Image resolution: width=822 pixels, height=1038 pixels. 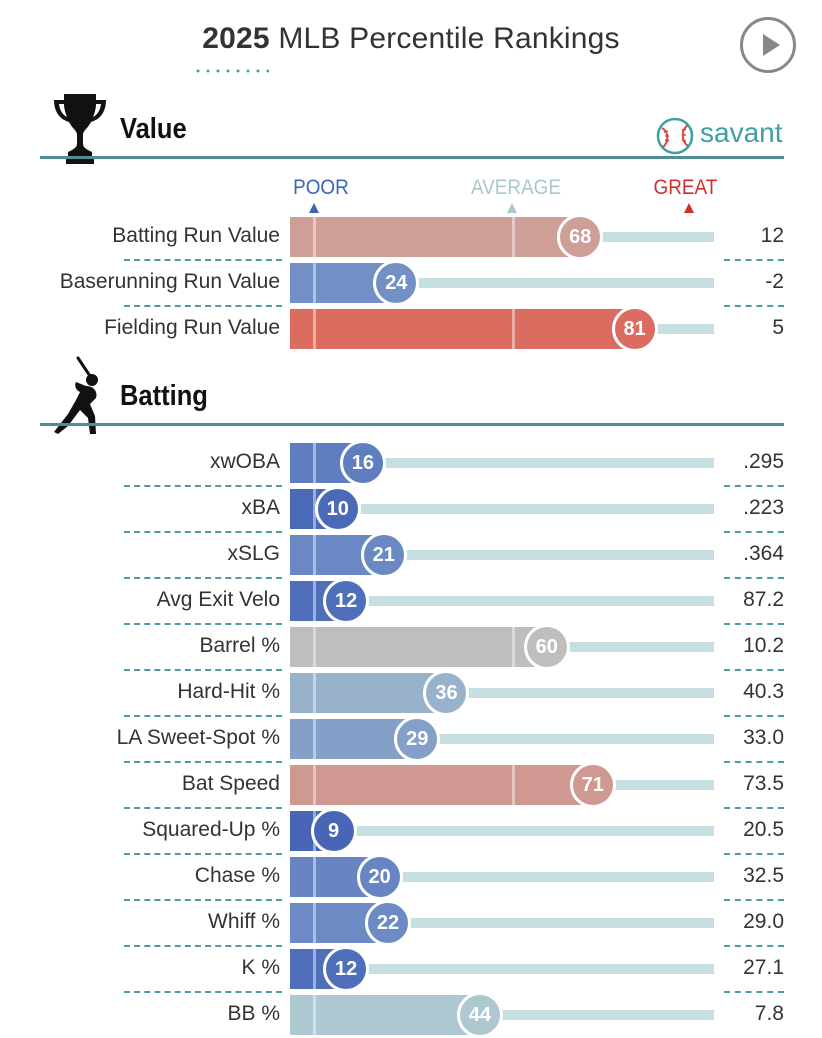 I want to click on page-title: 2025 MLB Percentile Rankings, so click(x=411, y=38).